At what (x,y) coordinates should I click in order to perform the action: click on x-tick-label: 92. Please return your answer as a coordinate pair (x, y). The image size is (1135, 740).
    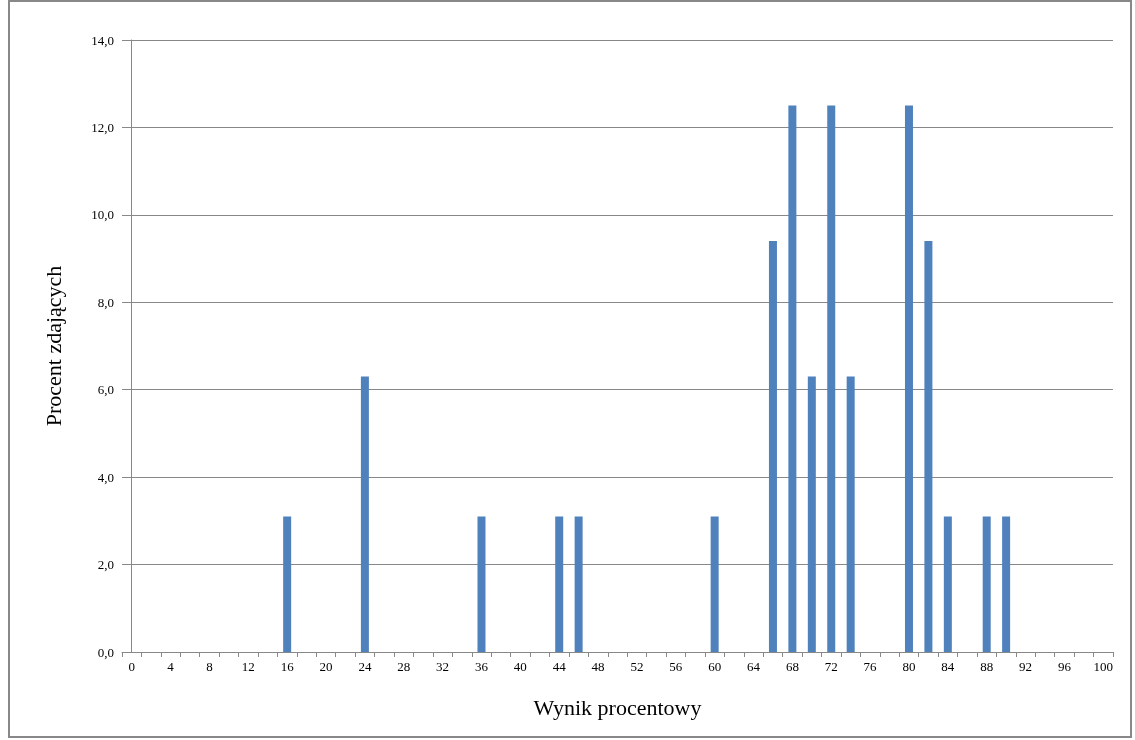
    Looking at the image, I should click on (1026, 666).